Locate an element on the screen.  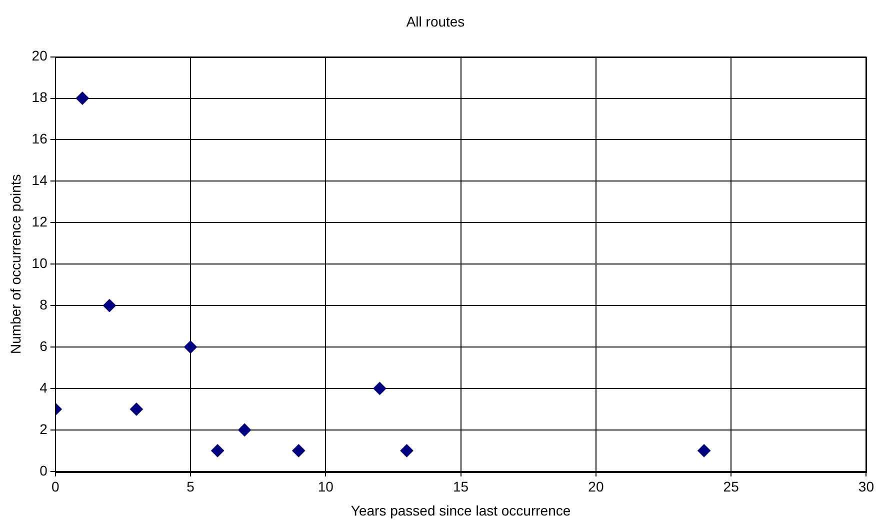
x-tick-label: 15 is located at coordinates (461, 486).